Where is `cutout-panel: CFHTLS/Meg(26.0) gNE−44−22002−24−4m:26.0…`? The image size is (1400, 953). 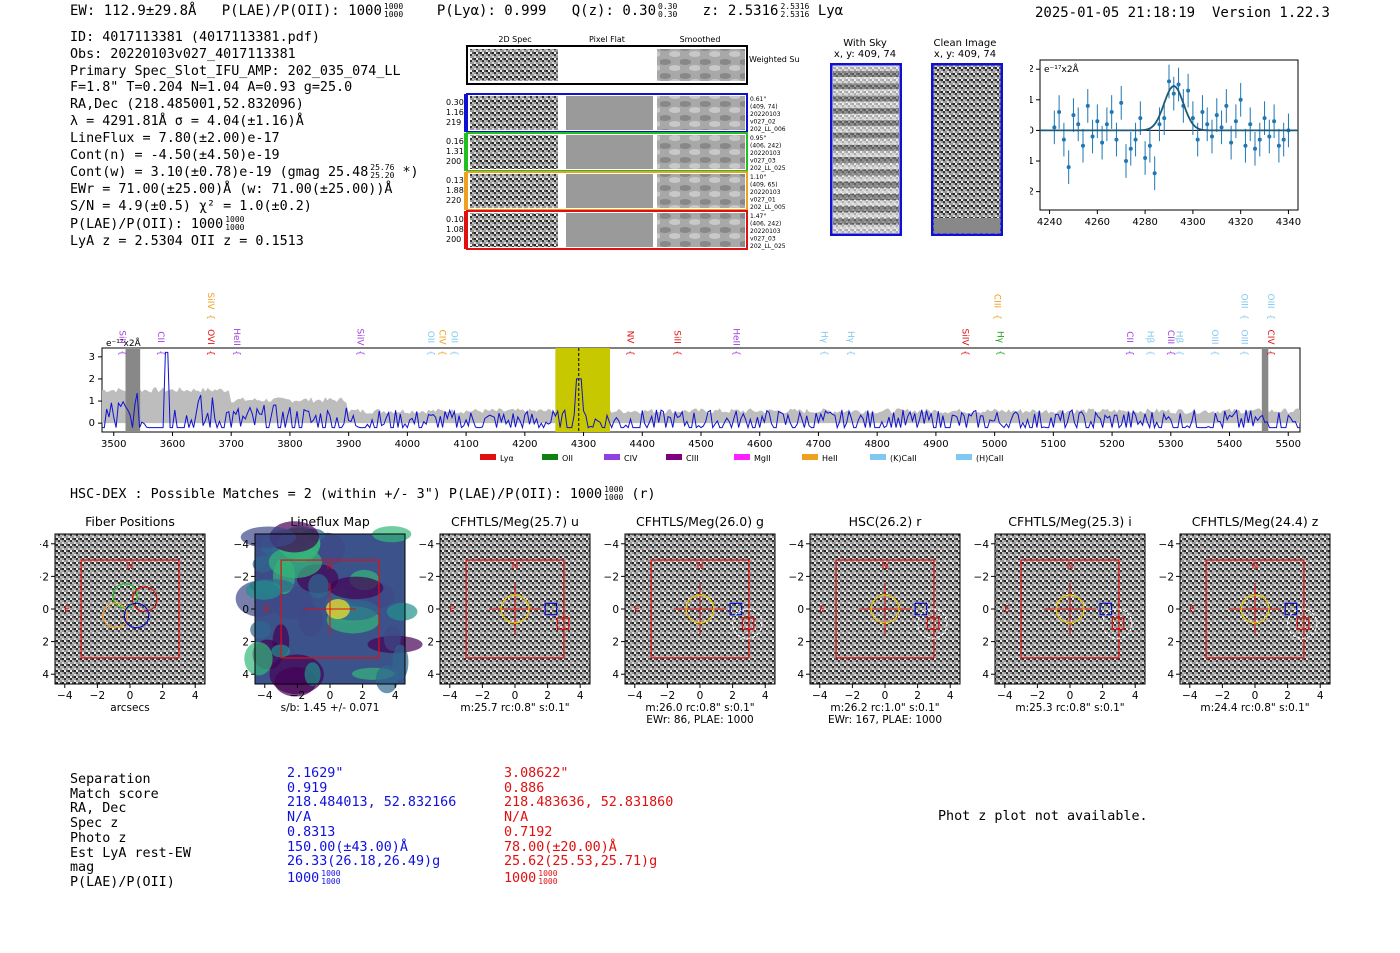 cutout-panel: CFHTLS/Meg(26.0) gNE−44−22002−24−4m:26.0… is located at coordinates (690, 619).